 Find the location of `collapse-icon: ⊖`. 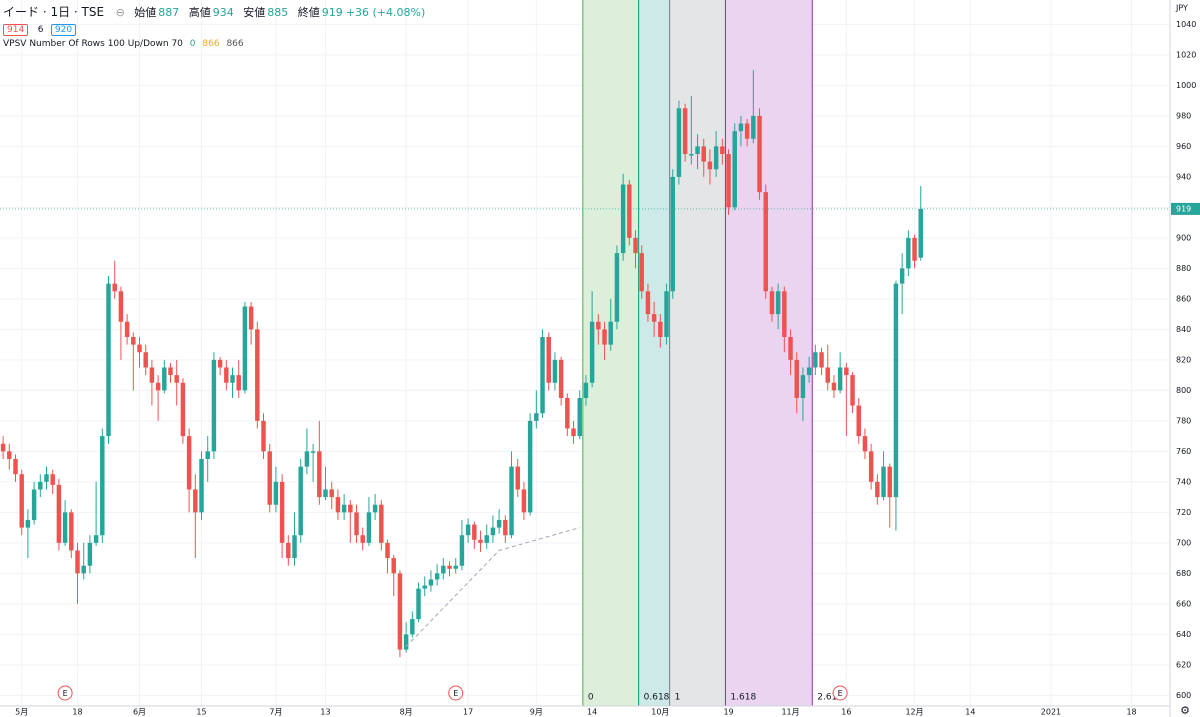

collapse-icon: ⊖ is located at coordinates (120, 12).